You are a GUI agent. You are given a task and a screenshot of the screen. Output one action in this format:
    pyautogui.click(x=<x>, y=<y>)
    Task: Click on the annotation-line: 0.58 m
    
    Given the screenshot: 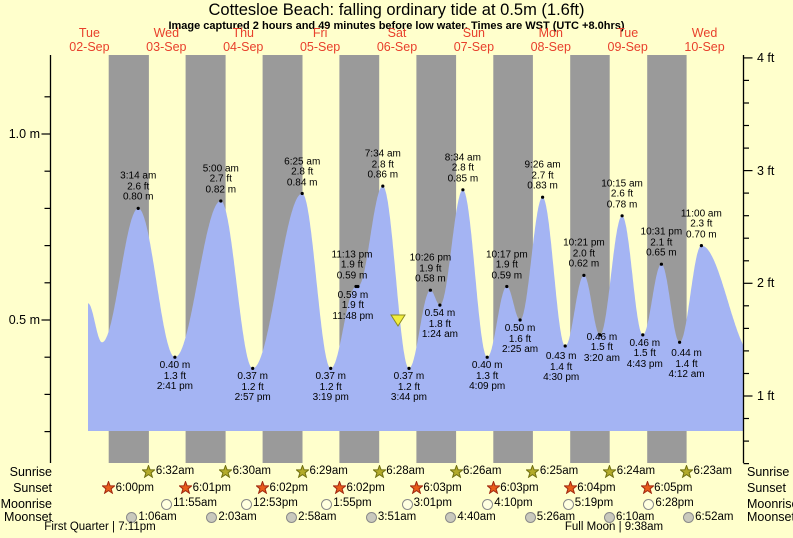 What is the action you would take?
    pyautogui.click(x=430, y=279)
    